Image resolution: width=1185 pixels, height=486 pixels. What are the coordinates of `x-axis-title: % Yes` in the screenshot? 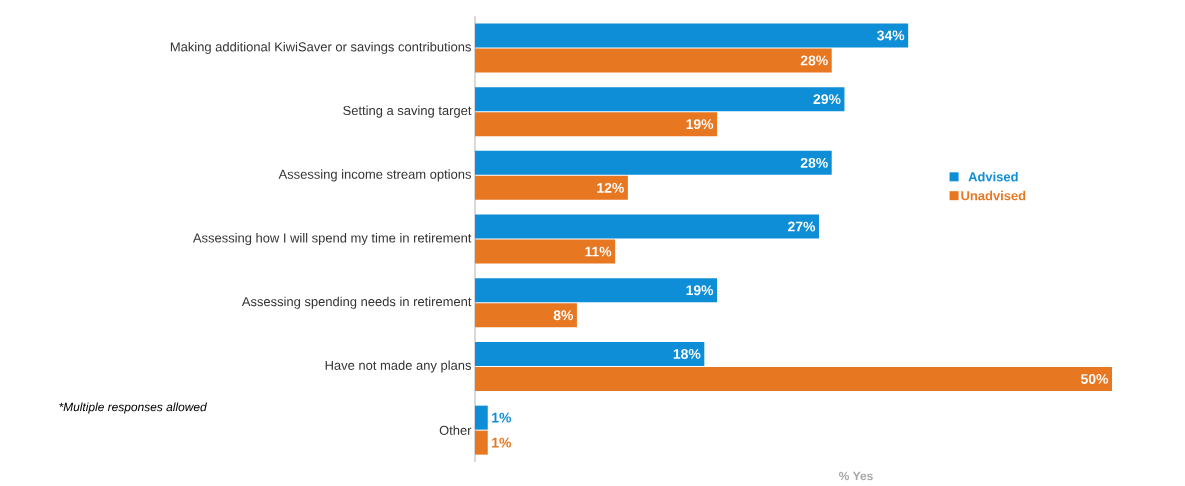 It's located at (856, 476).